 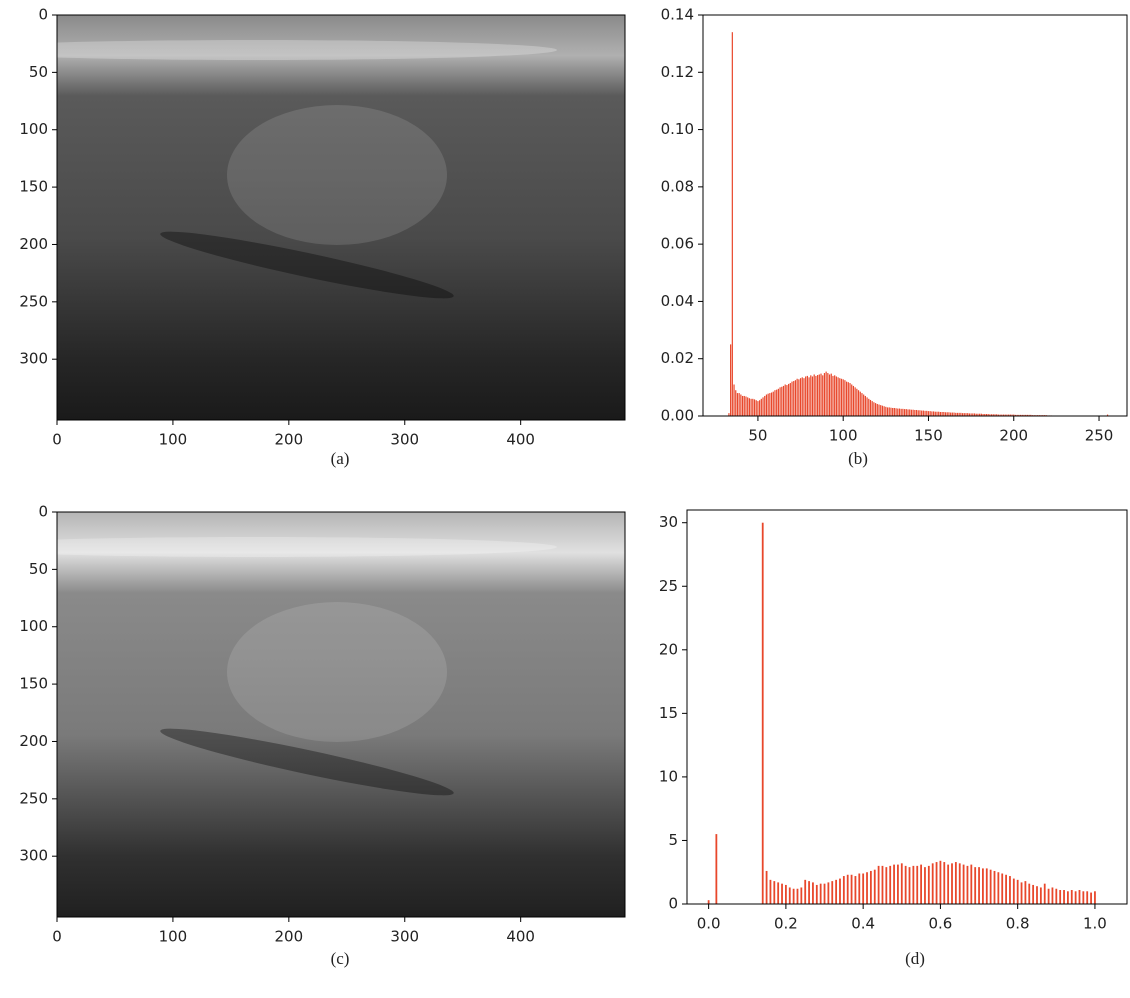 What do you see at coordinates (404, 937) in the screenshot?
I see `x-tick-label: 300` at bounding box center [404, 937].